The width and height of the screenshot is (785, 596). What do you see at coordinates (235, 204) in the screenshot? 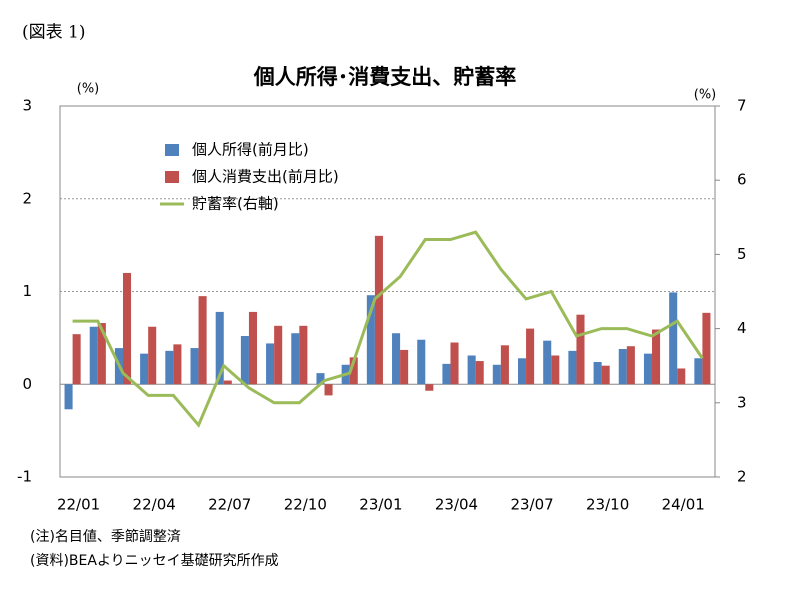
I see `legend-label: 貯蓄率(右軸)` at bounding box center [235, 204].